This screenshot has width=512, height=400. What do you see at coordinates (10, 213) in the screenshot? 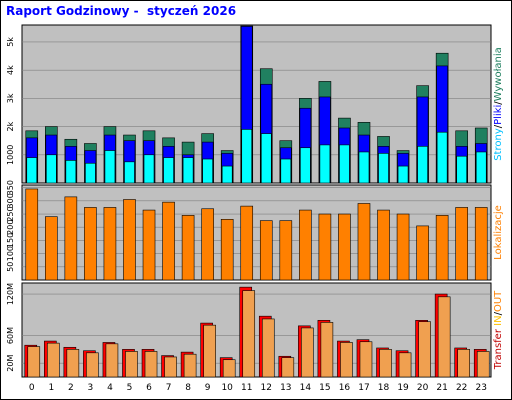
I see `y-tick-label: 250` at bounding box center [10, 213].